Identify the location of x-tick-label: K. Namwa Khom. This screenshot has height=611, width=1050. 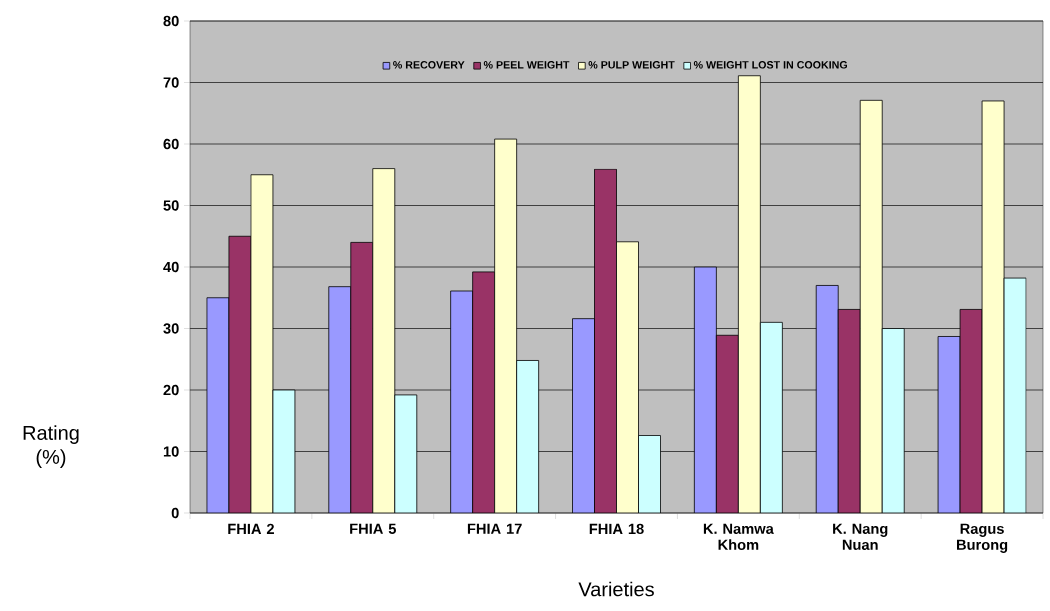
(738, 536).